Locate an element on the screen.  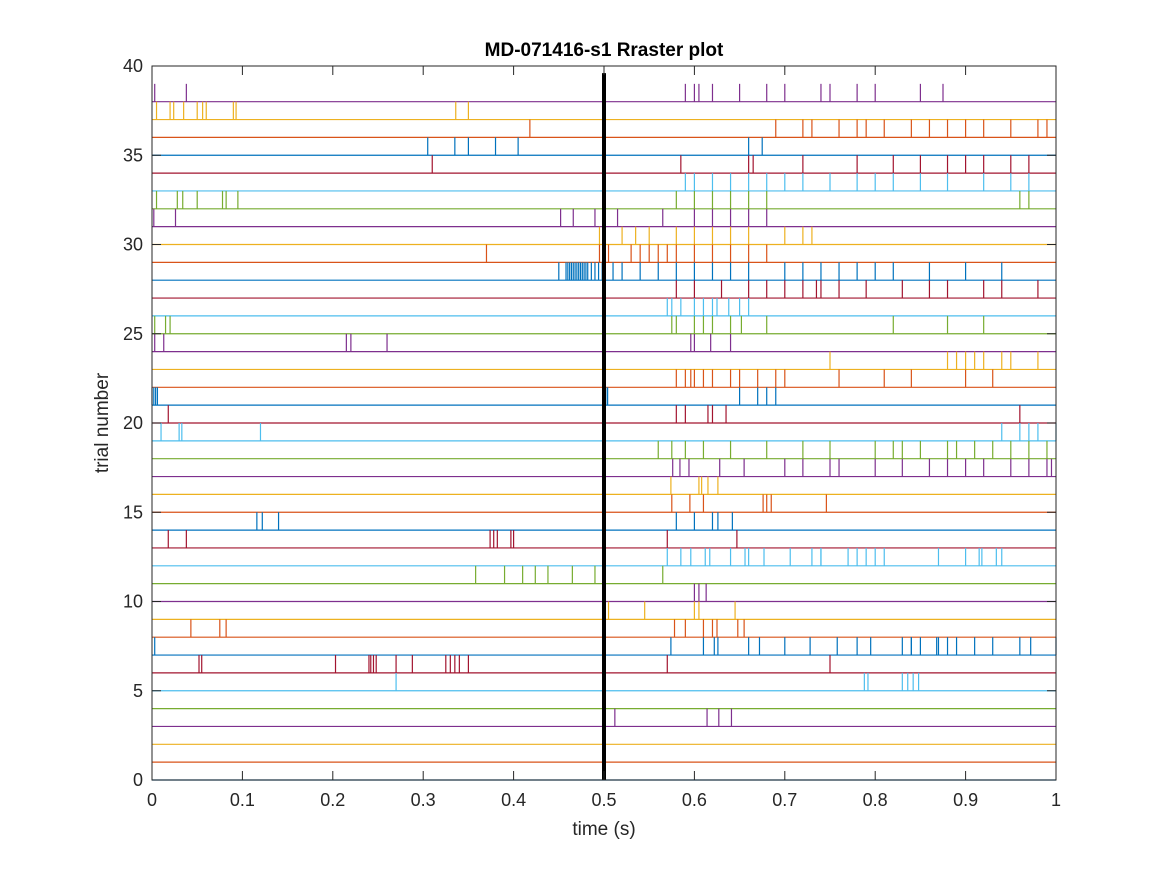
y-tick-label: 30 is located at coordinates (133, 245).